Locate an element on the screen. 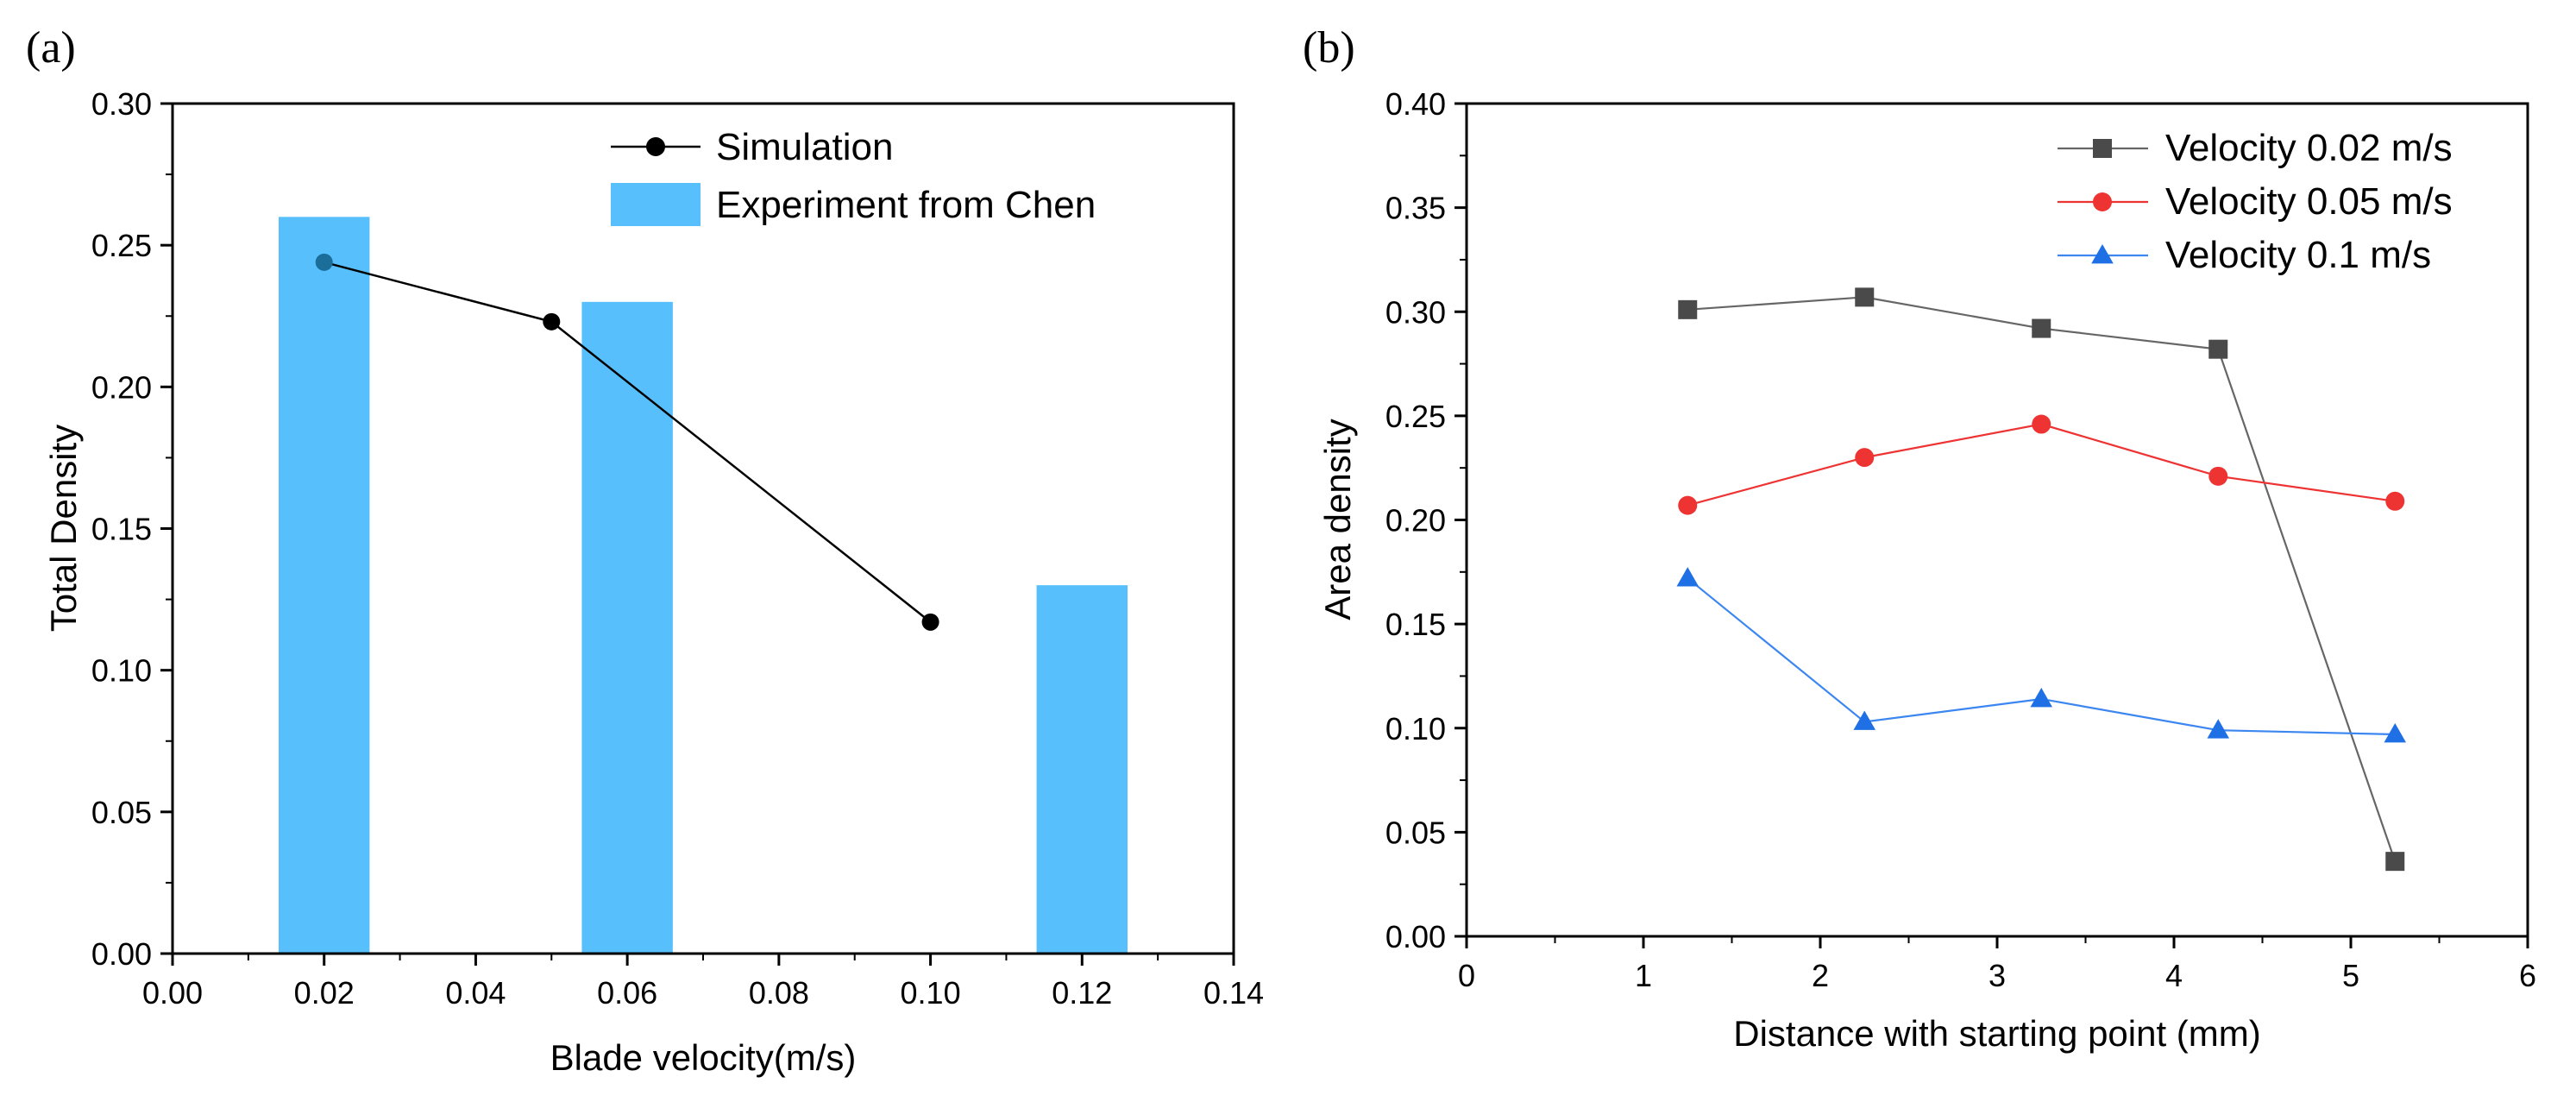 This screenshot has height=1102, width=2576. x-tick-label: 3 is located at coordinates (1997, 975).